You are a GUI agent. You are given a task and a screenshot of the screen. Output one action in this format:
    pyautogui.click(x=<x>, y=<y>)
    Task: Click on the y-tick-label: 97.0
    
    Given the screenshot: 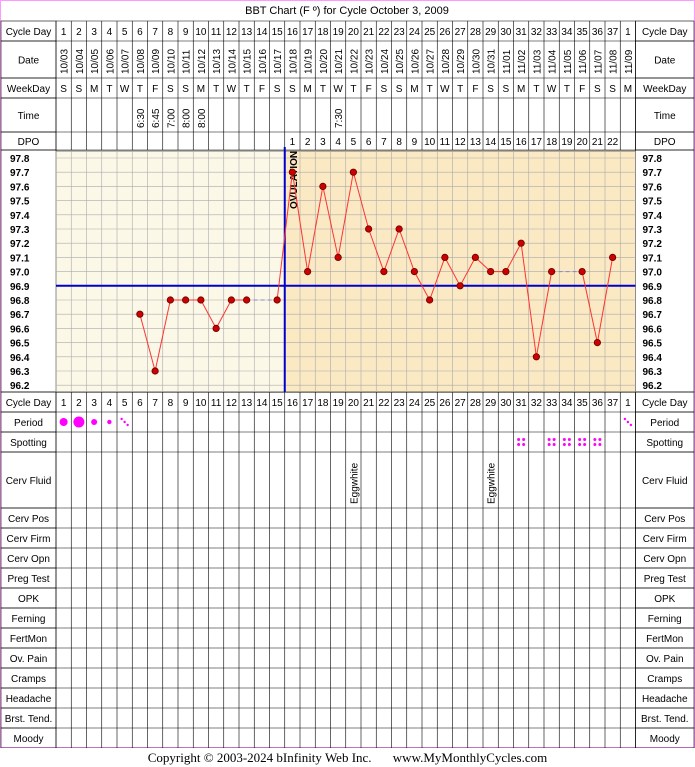 What is the action you would take?
    pyautogui.click(x=20, y=273)
    